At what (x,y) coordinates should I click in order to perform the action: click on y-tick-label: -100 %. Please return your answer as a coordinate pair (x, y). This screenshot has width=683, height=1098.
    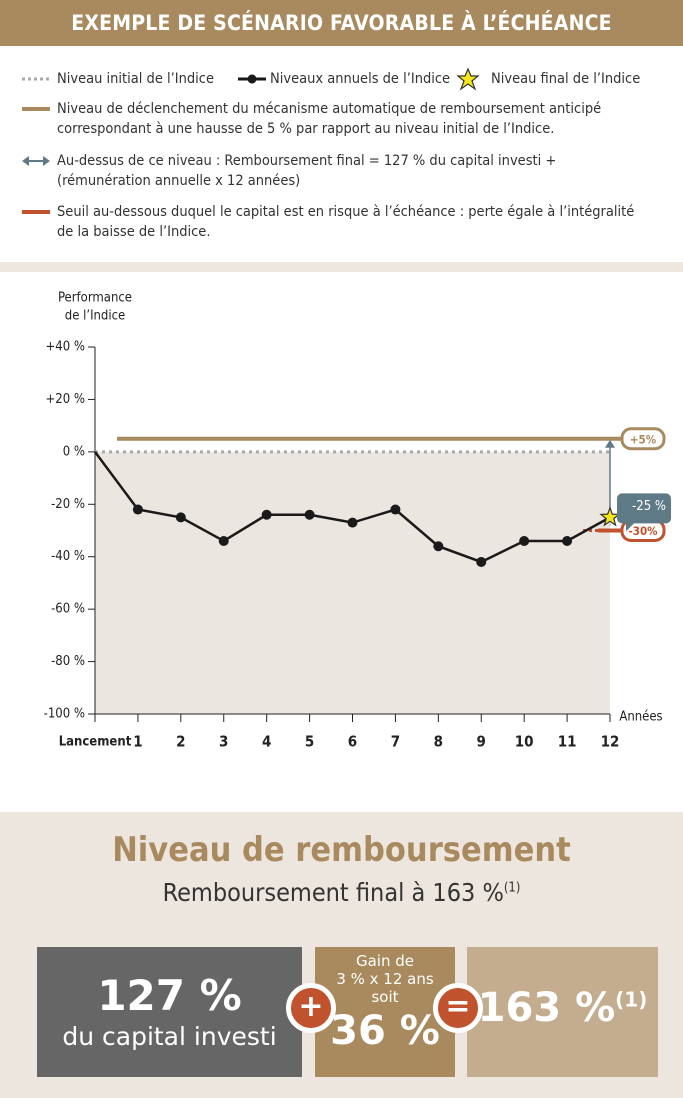
    Looking at the image, I should click on (64, 714).